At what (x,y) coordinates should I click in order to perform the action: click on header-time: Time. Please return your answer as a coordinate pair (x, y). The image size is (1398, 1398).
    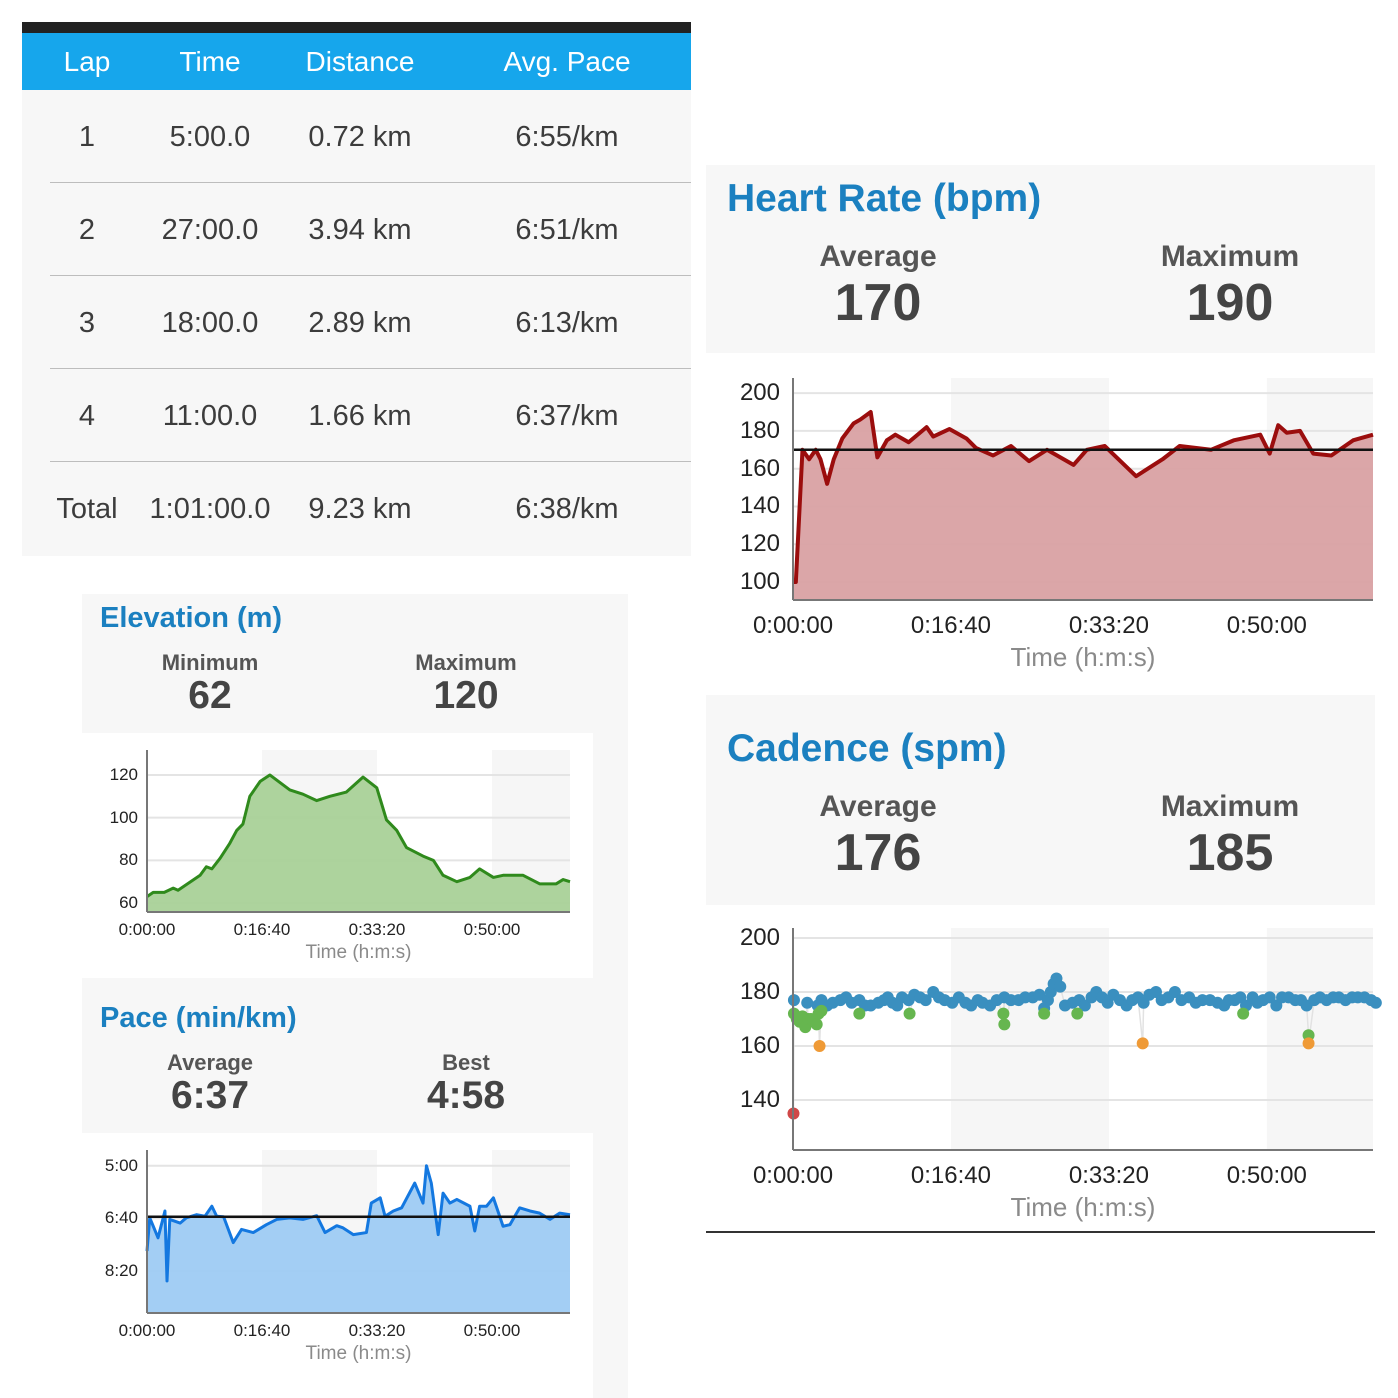
    Looking at the image, I should click on (210, 61).